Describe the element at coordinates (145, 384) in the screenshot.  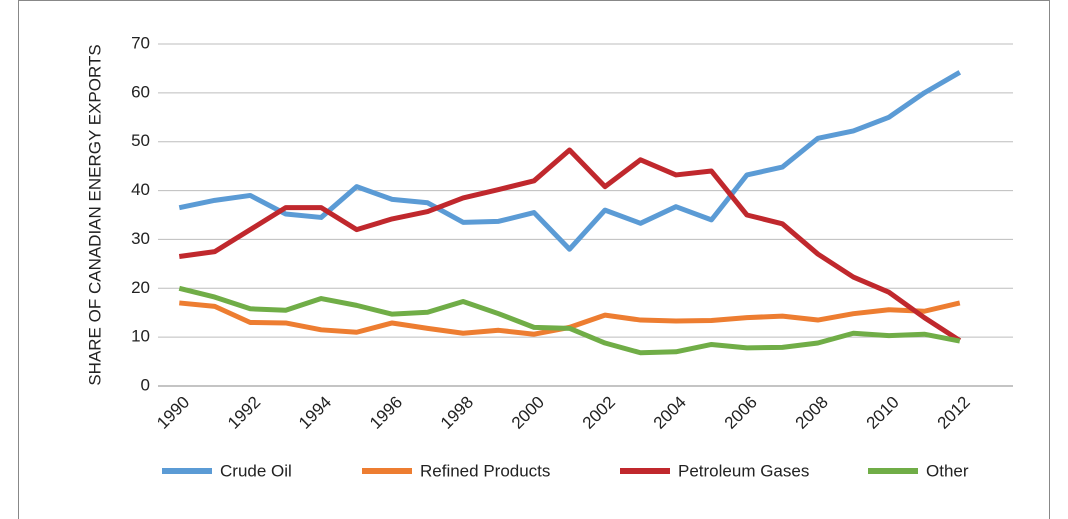
I see `y-tick-label: 0` at that location.